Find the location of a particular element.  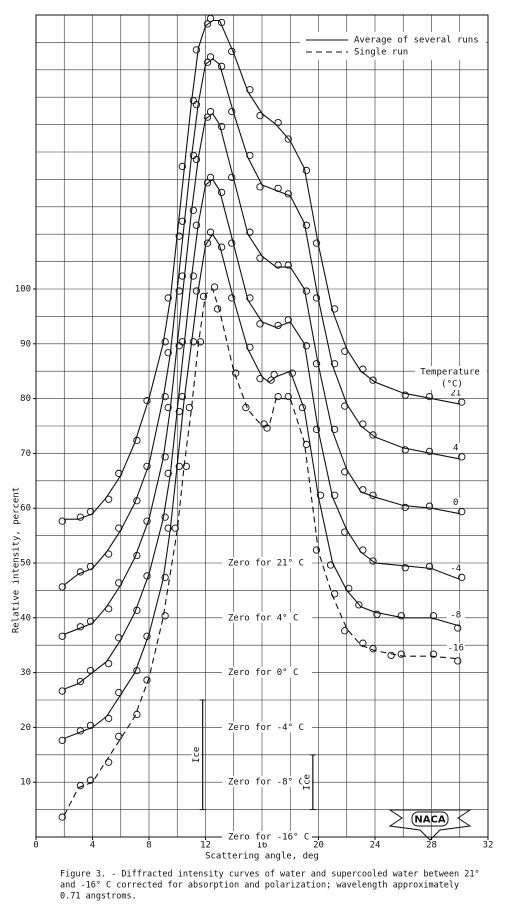

series-label: -16 is located at coordinates (456, 648).